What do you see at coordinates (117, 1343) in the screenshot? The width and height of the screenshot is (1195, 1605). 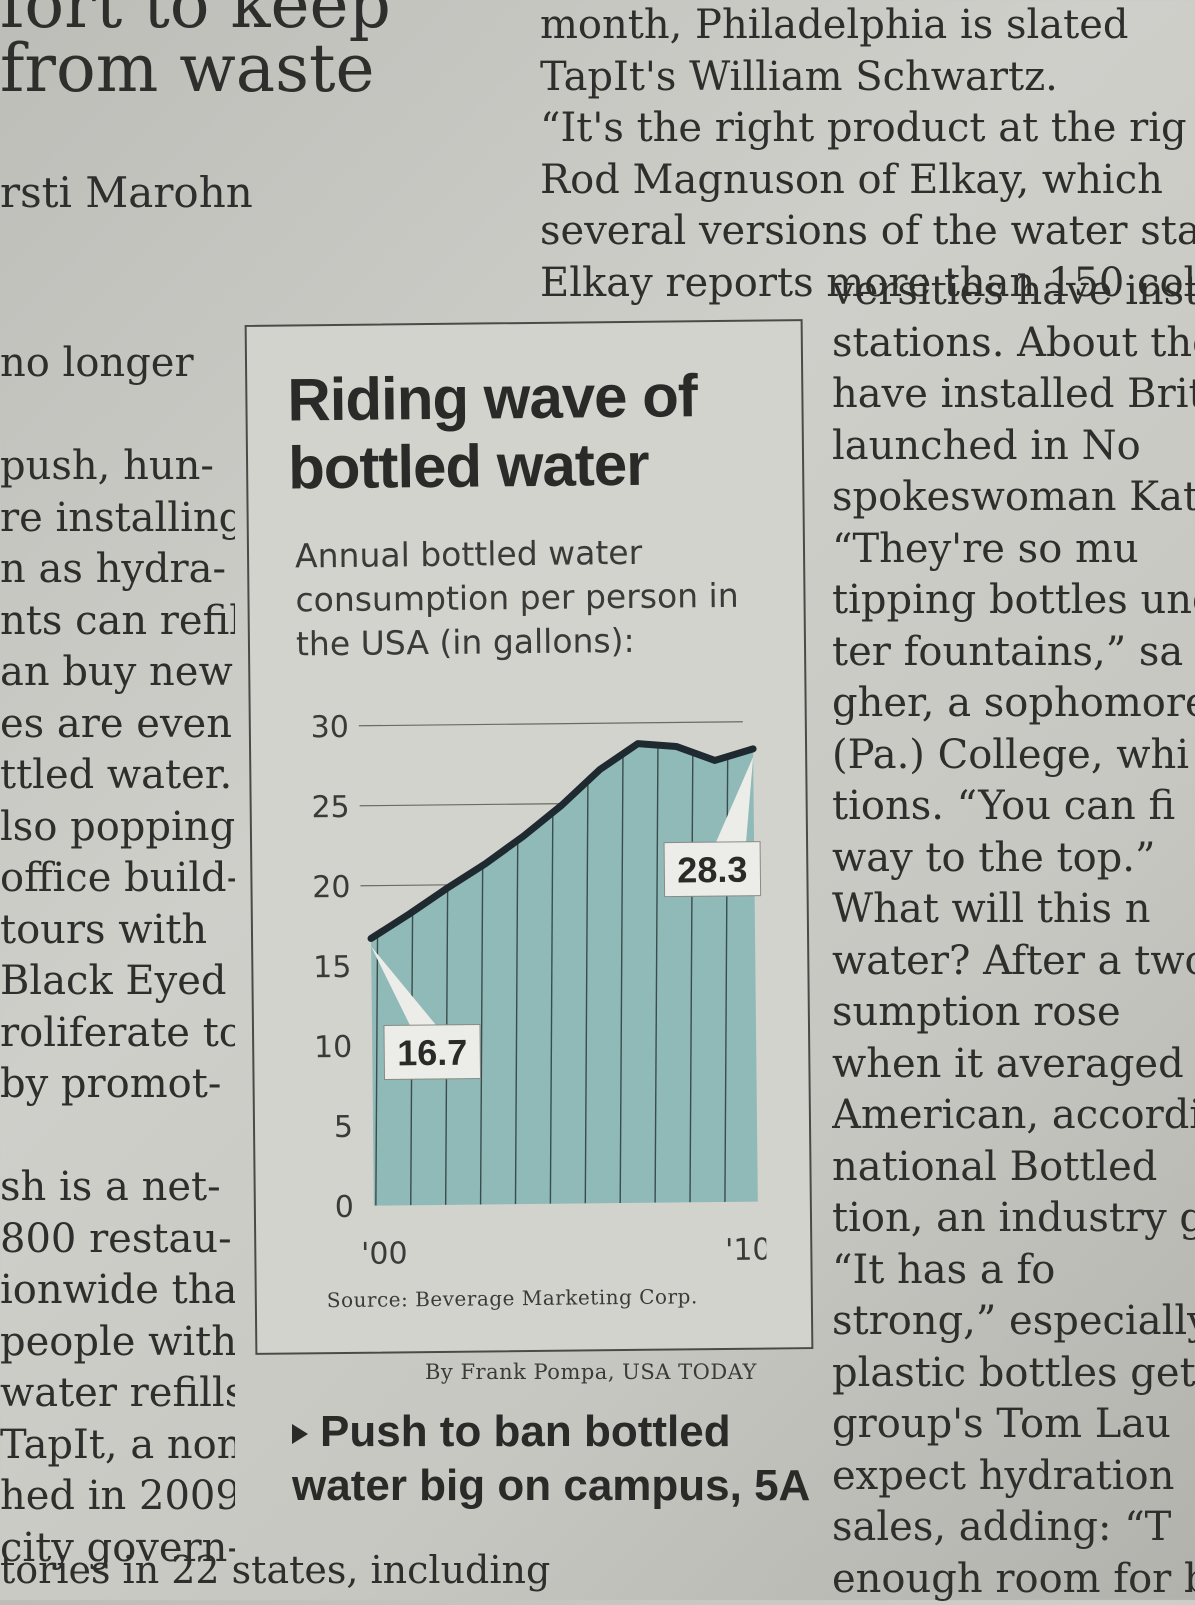 I see `article-line: people with` at bounding box center [117, 1343].